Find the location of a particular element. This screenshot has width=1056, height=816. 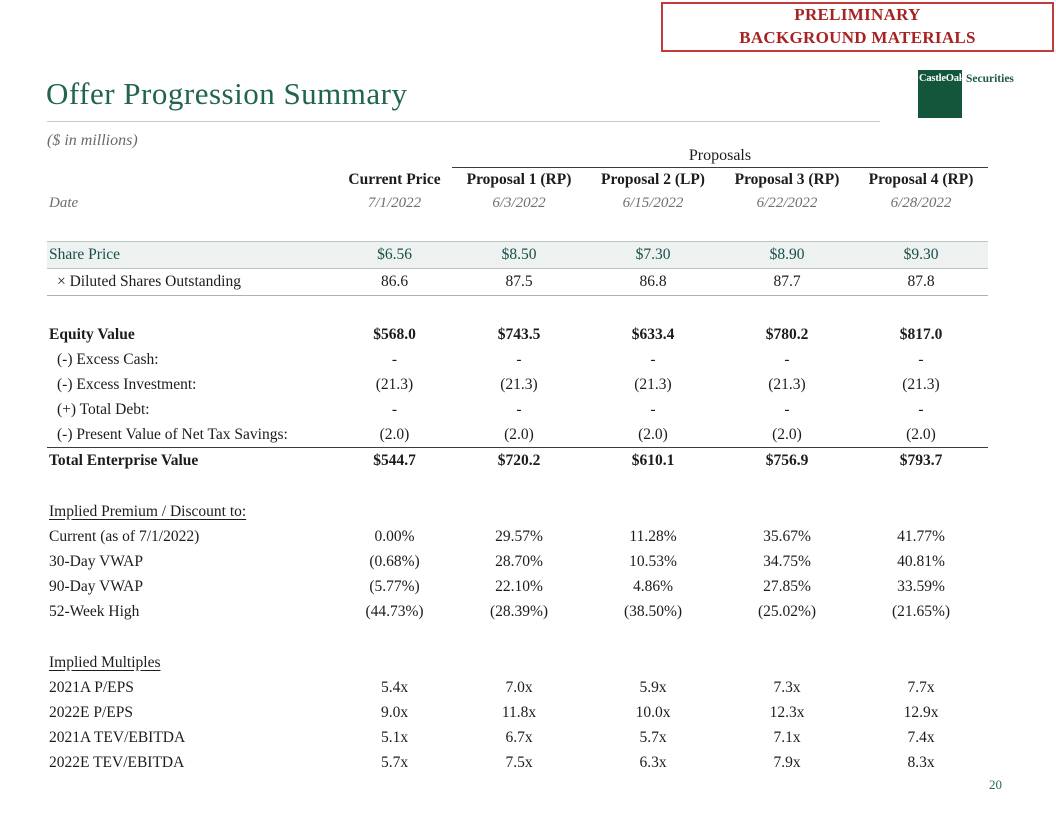

cell: $780.2 is located at coordinates (787, 334).